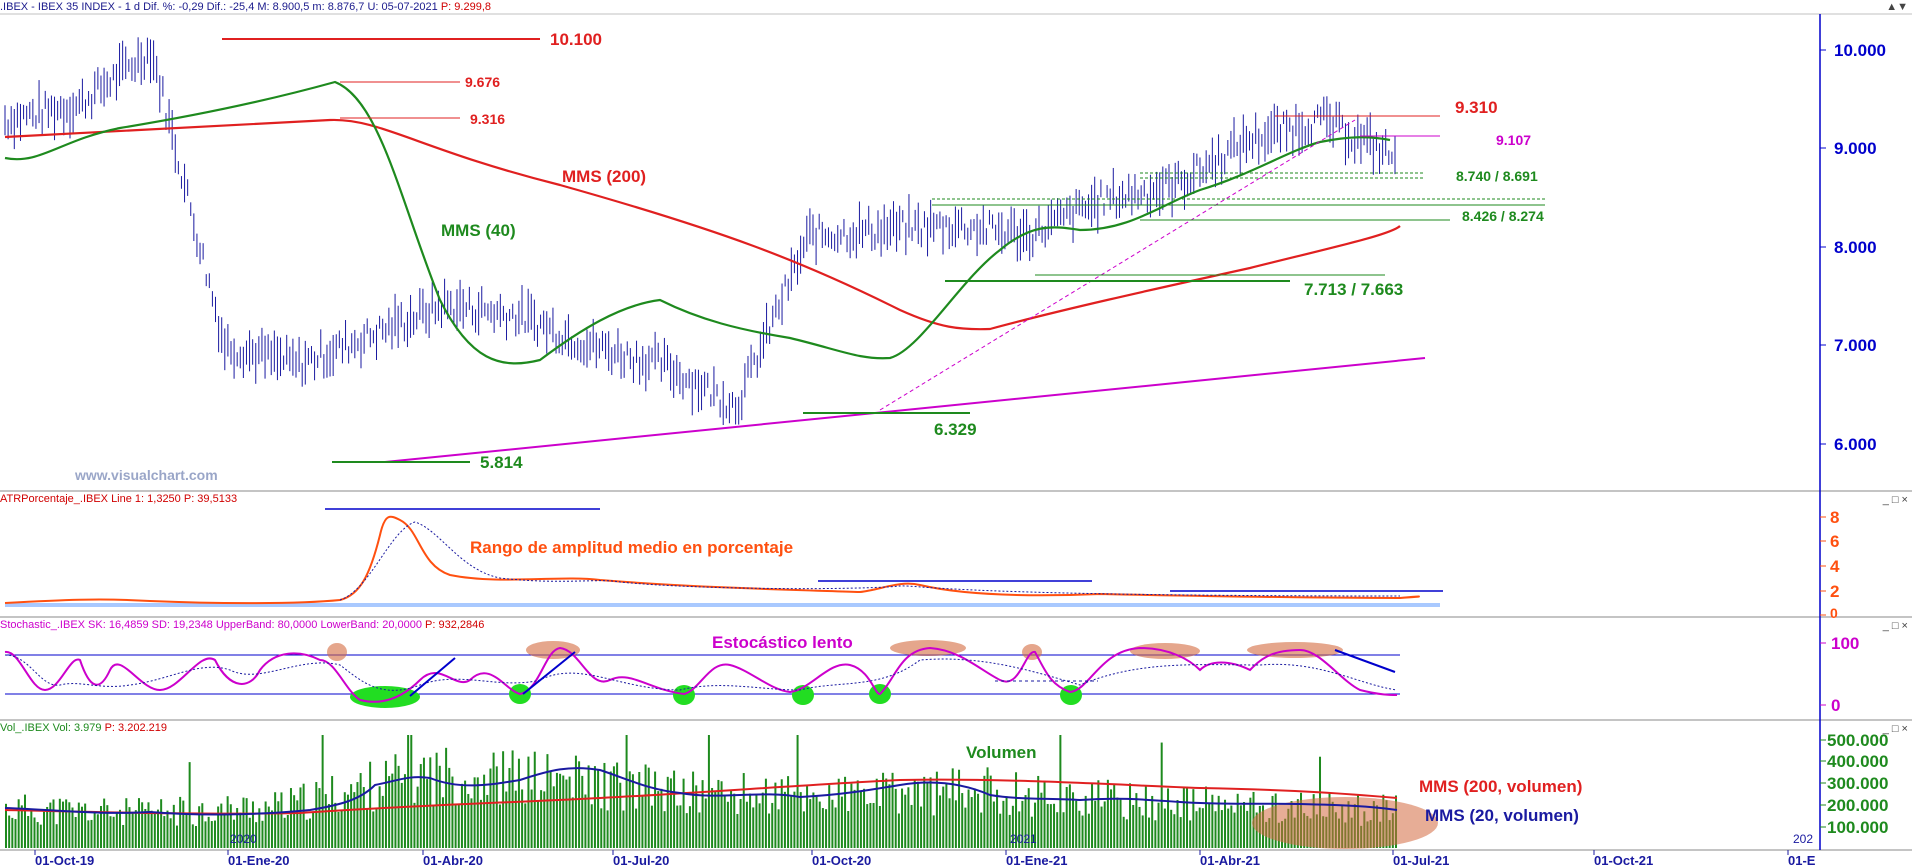  I want to click on atr-panel-controls: _ □ ×, so click(1895, 500).